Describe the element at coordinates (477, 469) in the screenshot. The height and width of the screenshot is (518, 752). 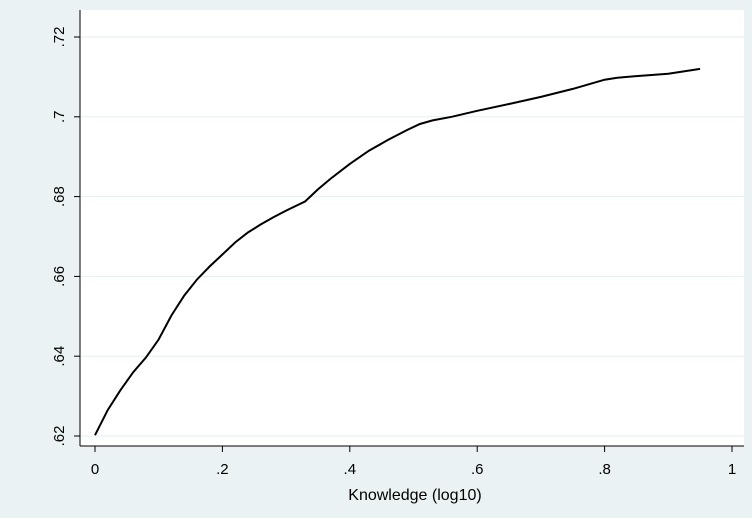
I see `x-tick-label: .6` at that location.